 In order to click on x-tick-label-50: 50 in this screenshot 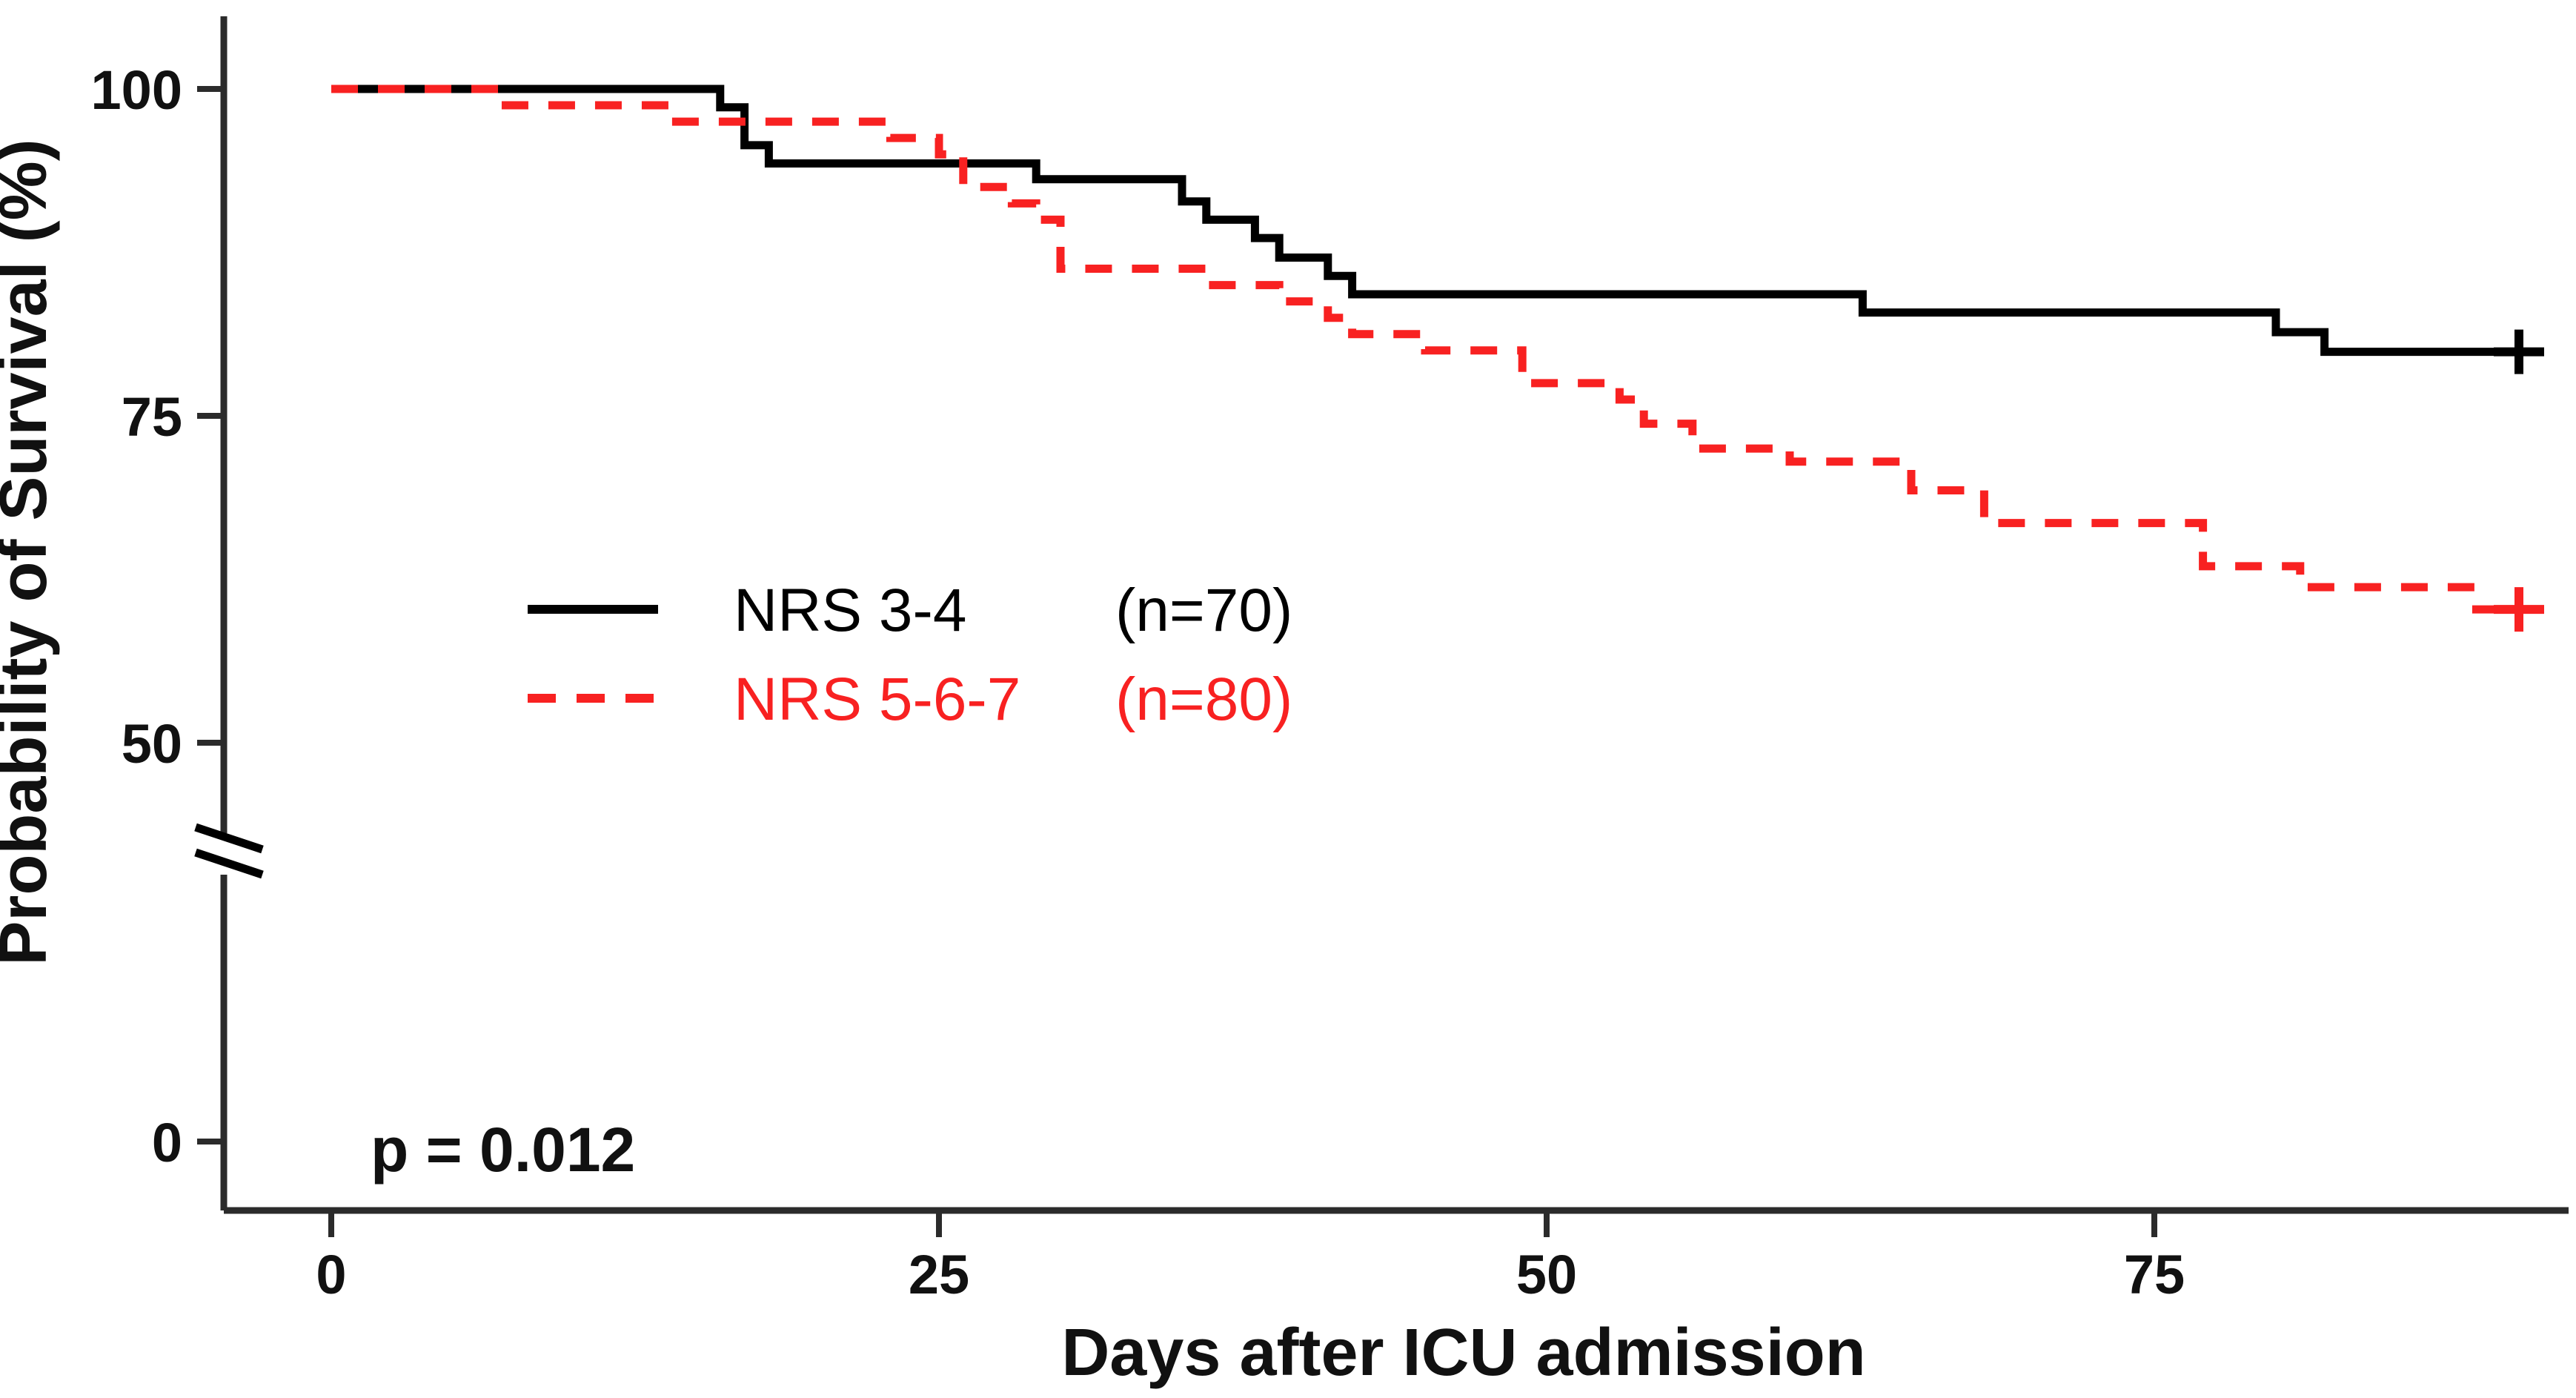, I will do `click(1546, 1274)`.